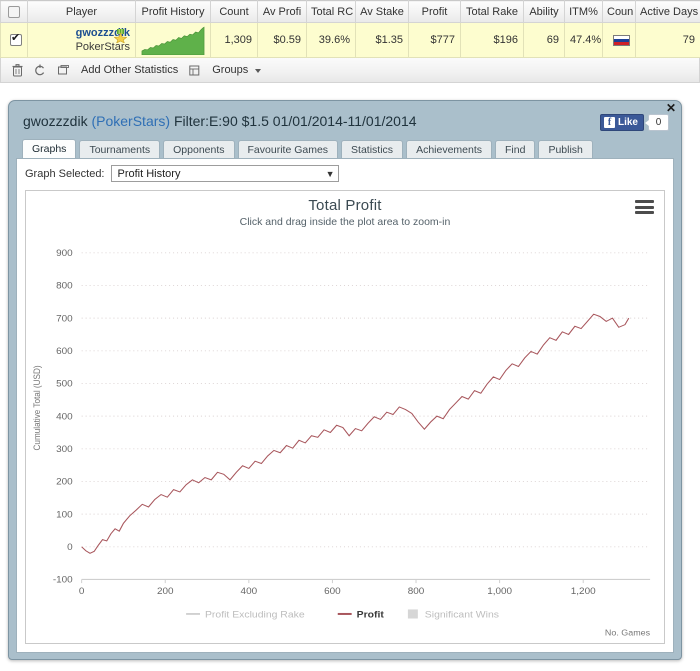  What do you see at coordinates (382, 40) in the screenshot?
I see `av-stake-cell: $1.35` at bounding box center [382, 40].